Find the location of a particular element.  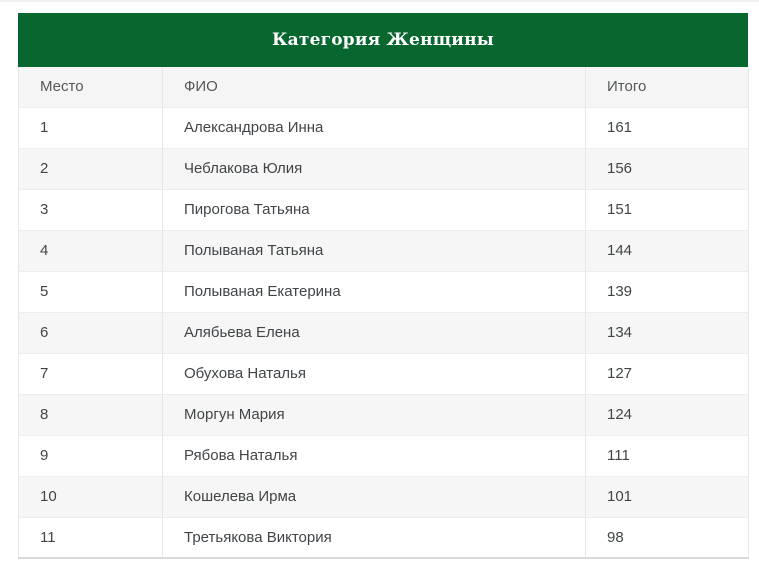

top-divider is located at coordinates (379, 1).